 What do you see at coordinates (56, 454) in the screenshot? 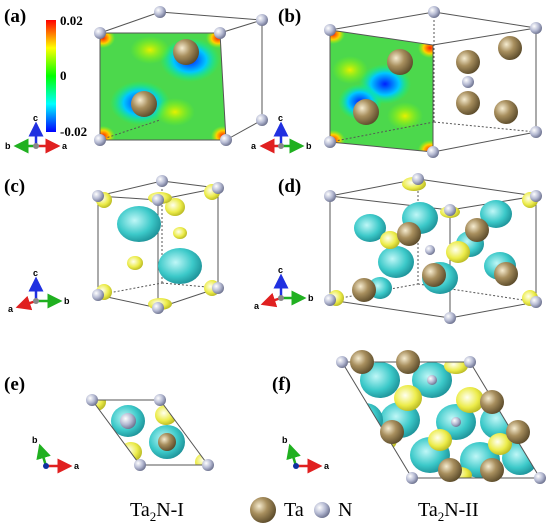
I see `axes-indicator-e: b a` at bounding box center [56, 454].